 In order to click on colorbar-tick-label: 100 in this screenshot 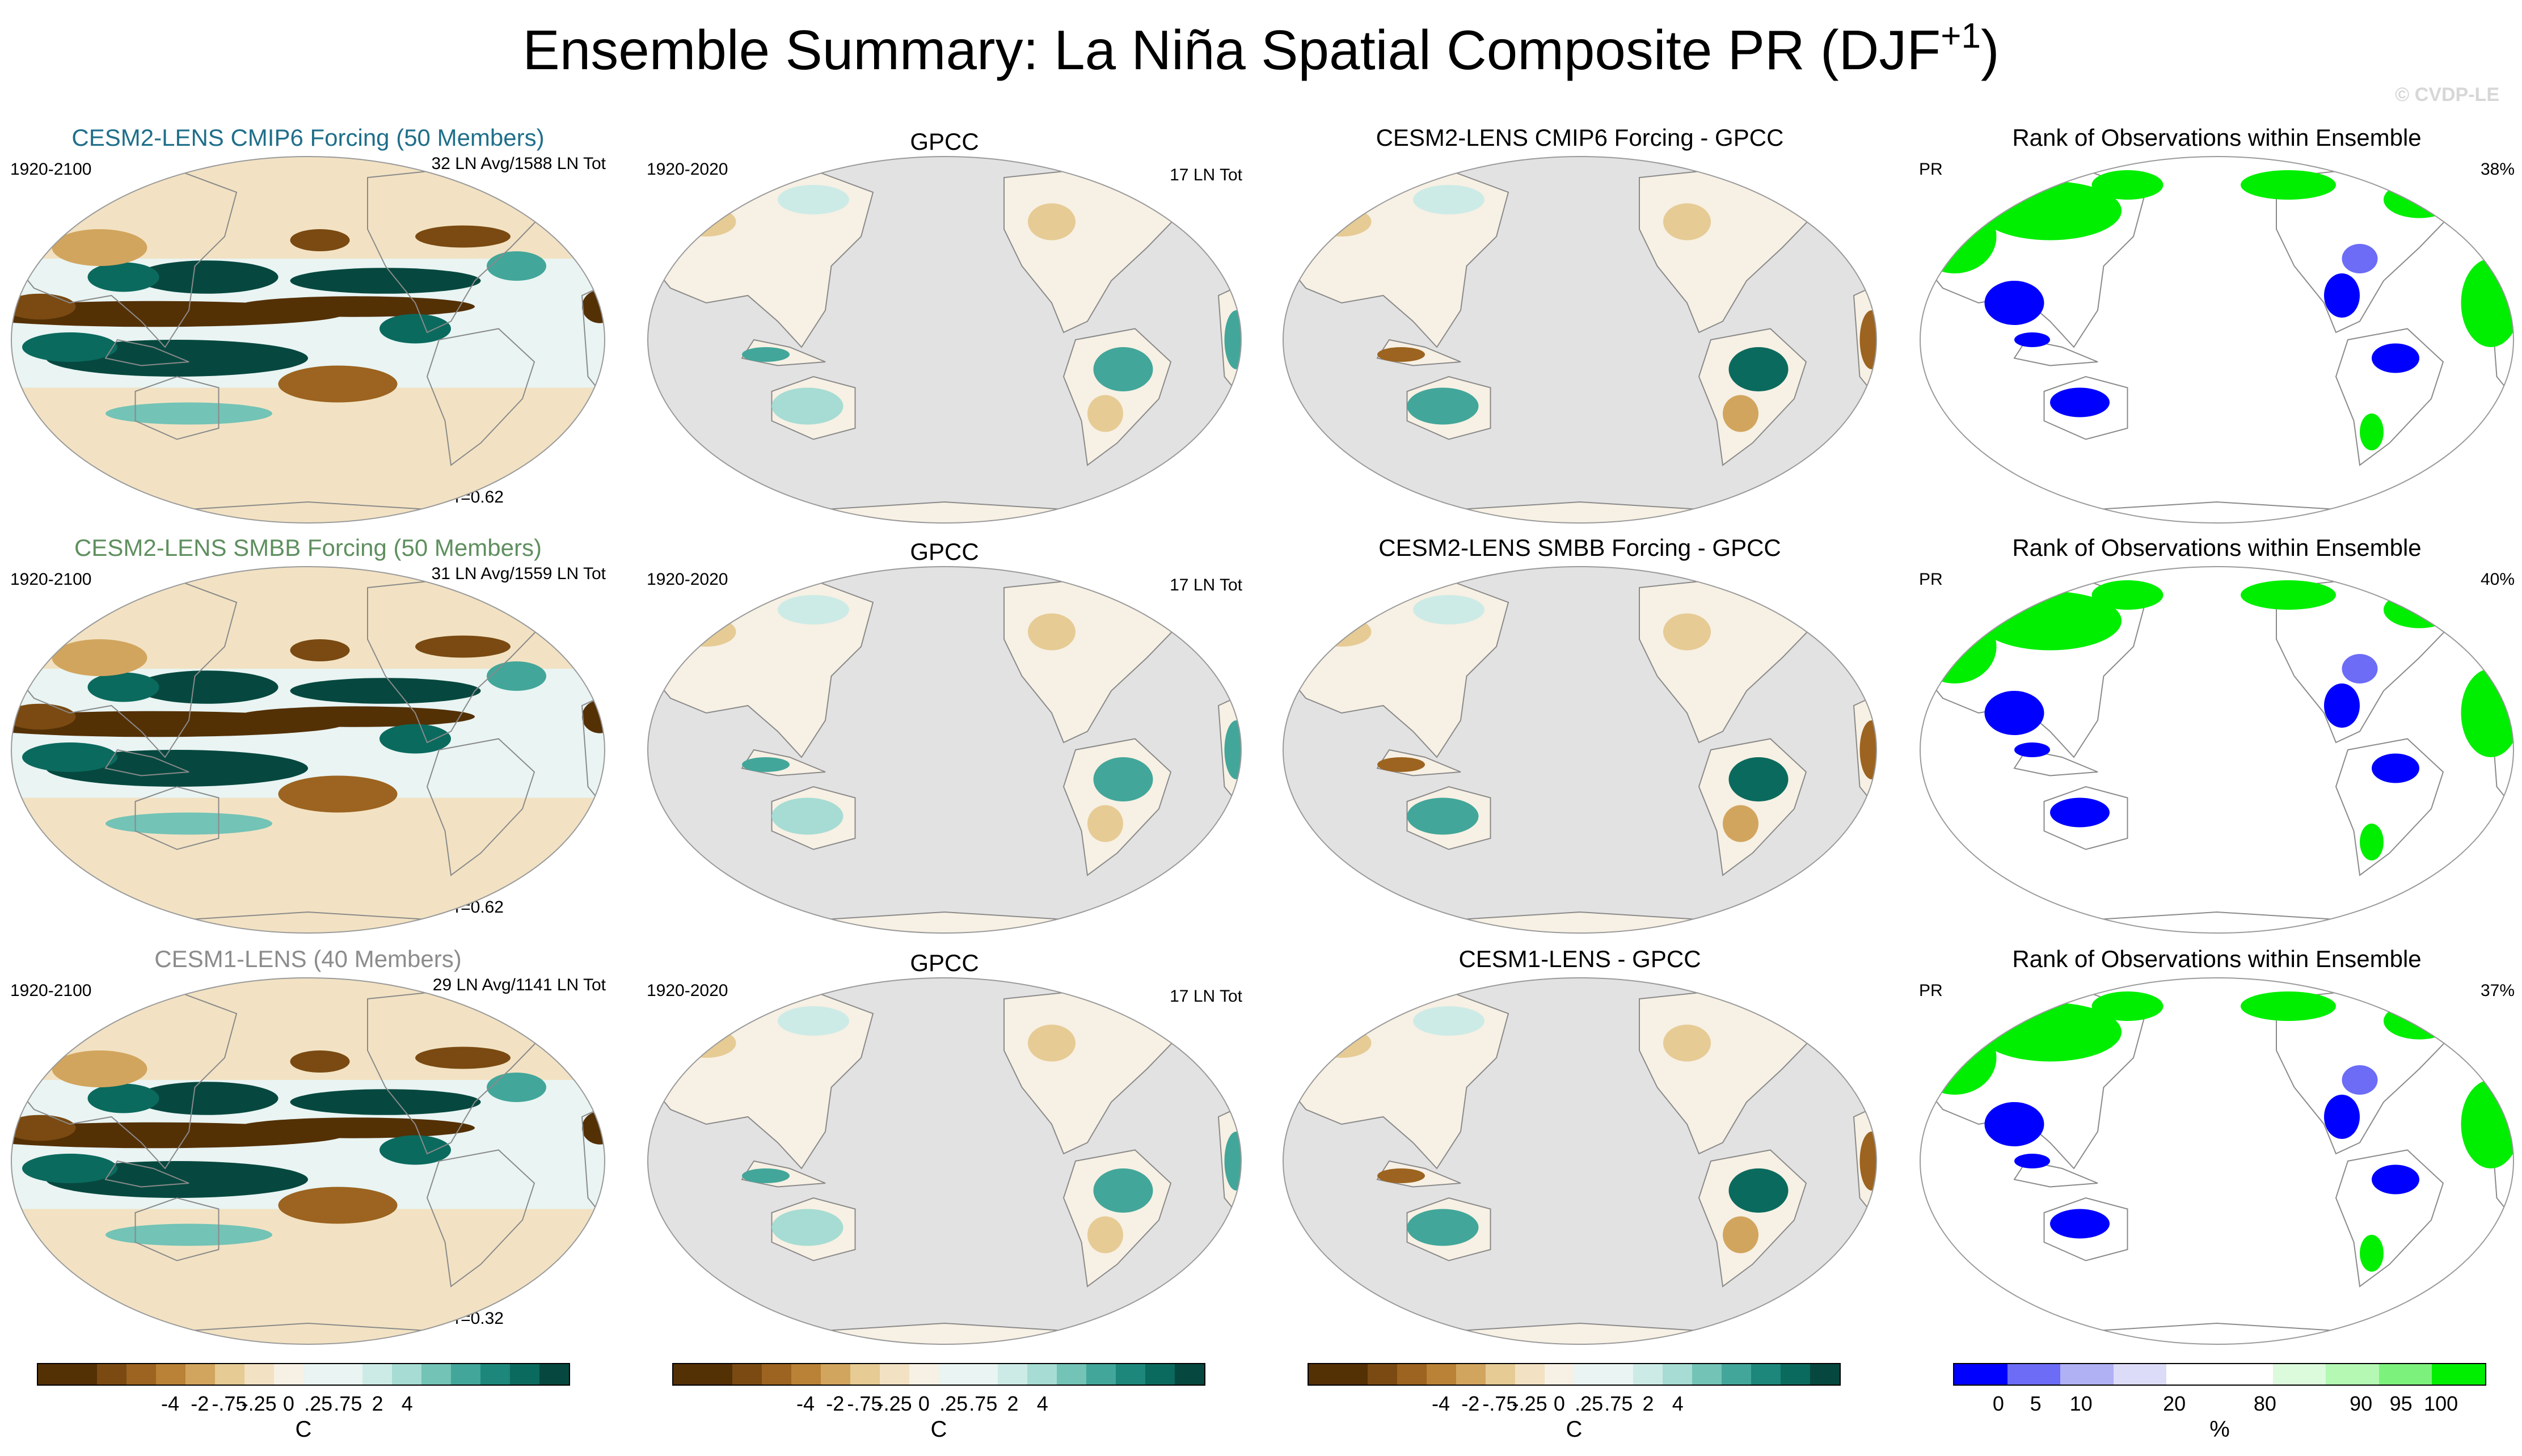, I will do `click(2441, 1403)`.